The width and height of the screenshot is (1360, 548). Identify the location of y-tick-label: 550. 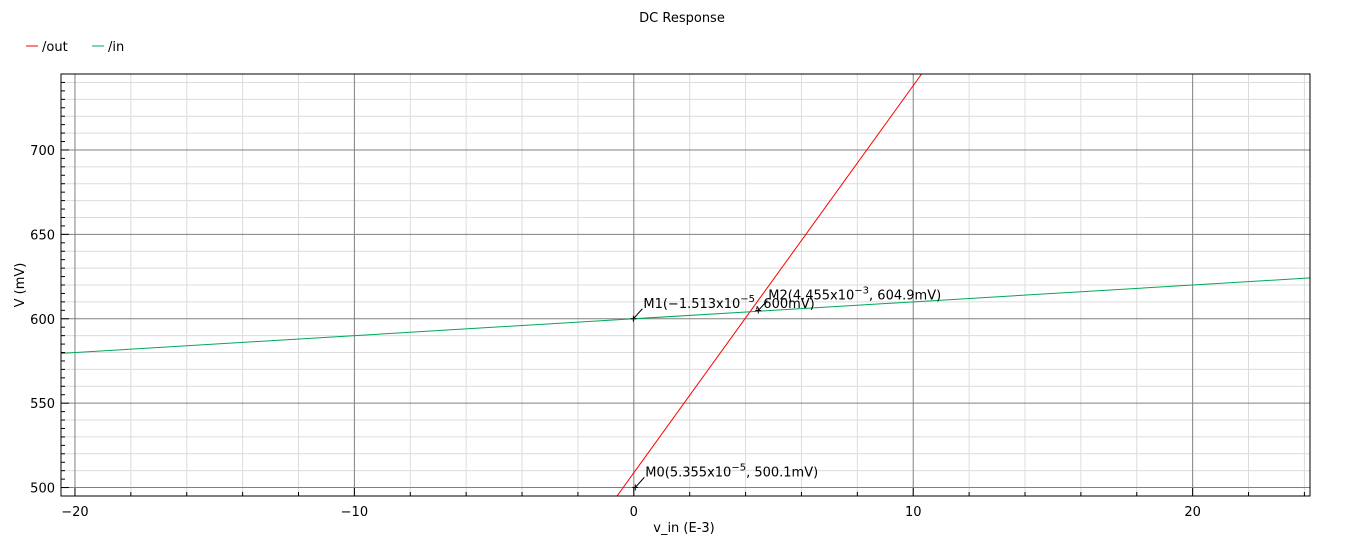
(42, 404).